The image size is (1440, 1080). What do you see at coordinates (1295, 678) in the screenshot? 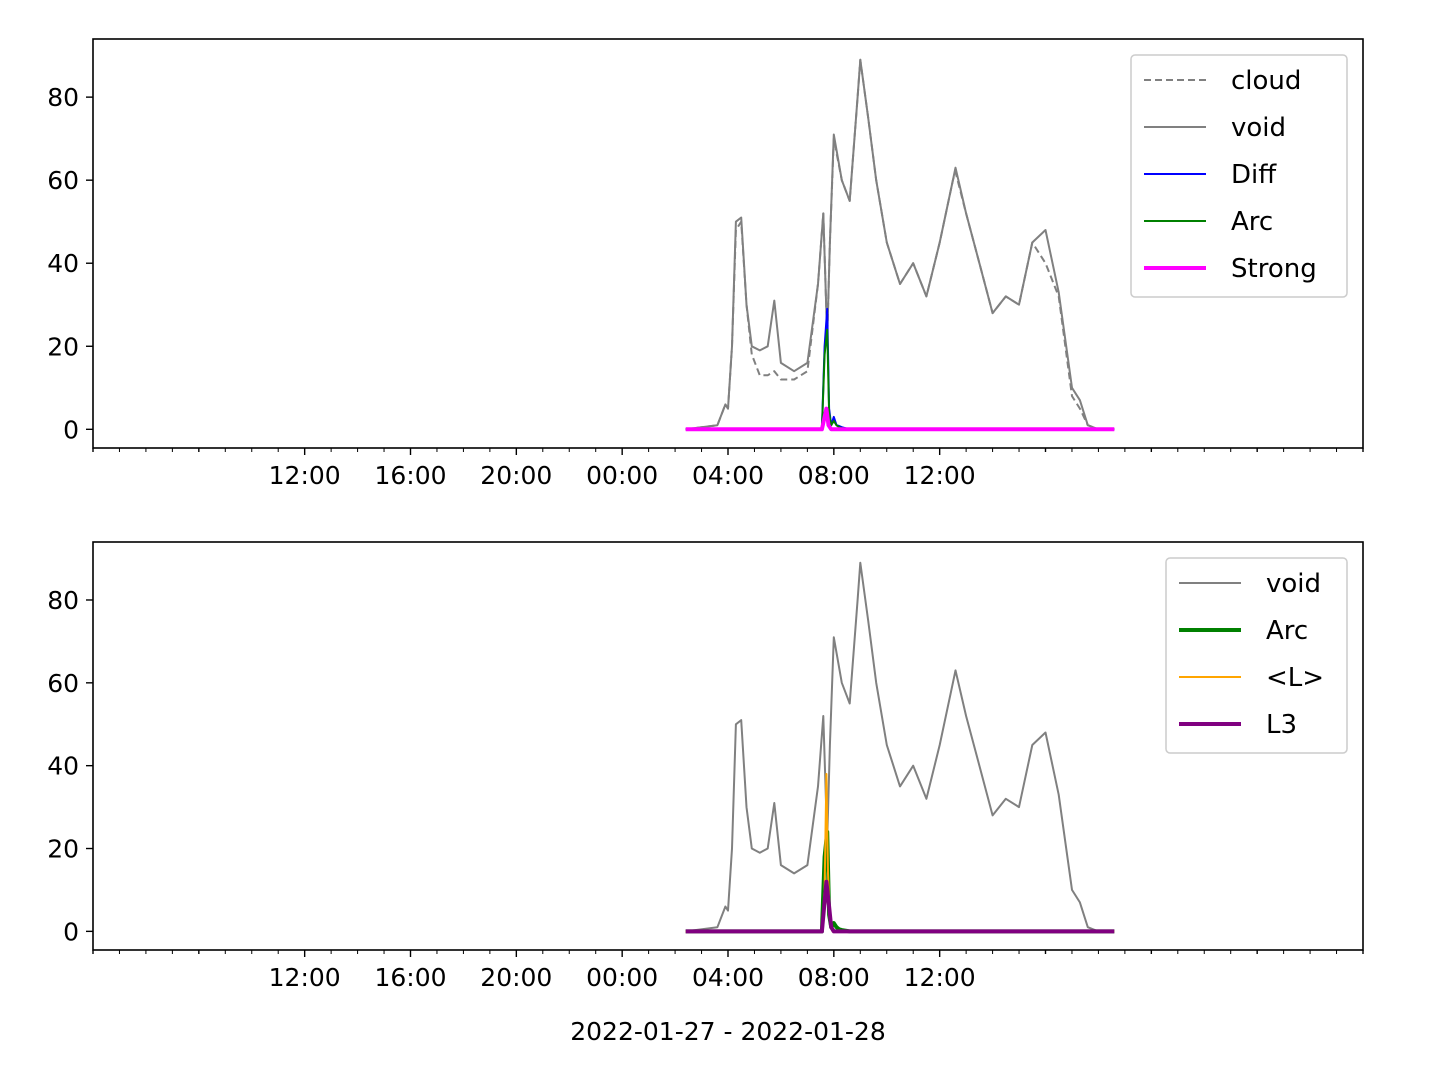
I see `legend-label-l: <L>` at bounding box center [1295, 678].